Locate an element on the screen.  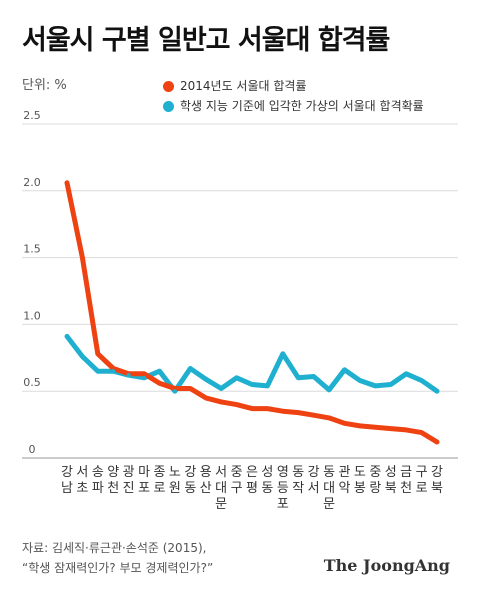
legend-label-virtual: 학생 지능 기준에 입각한 가상의 서울대 합격확률 is located at coordinates (302, 106).